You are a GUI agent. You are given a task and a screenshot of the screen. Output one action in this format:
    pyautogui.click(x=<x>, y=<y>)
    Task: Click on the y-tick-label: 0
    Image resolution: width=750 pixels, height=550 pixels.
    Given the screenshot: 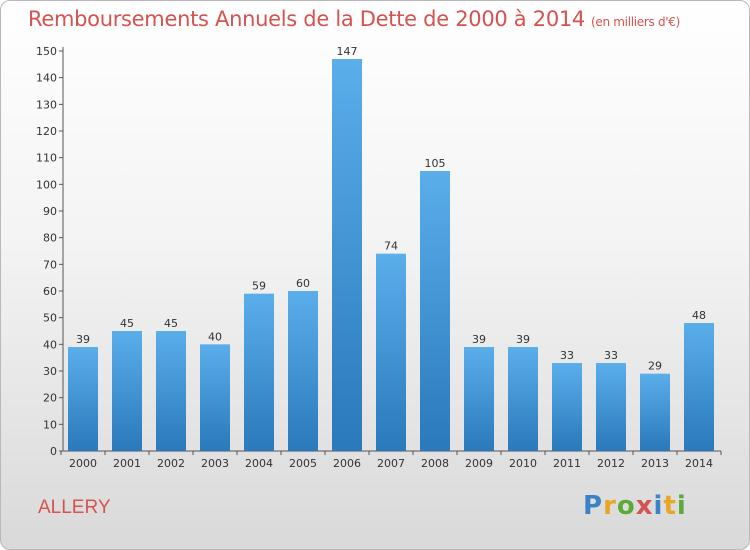 What is the action you would take?
    pyautogui.click(x=53, y=451)
    